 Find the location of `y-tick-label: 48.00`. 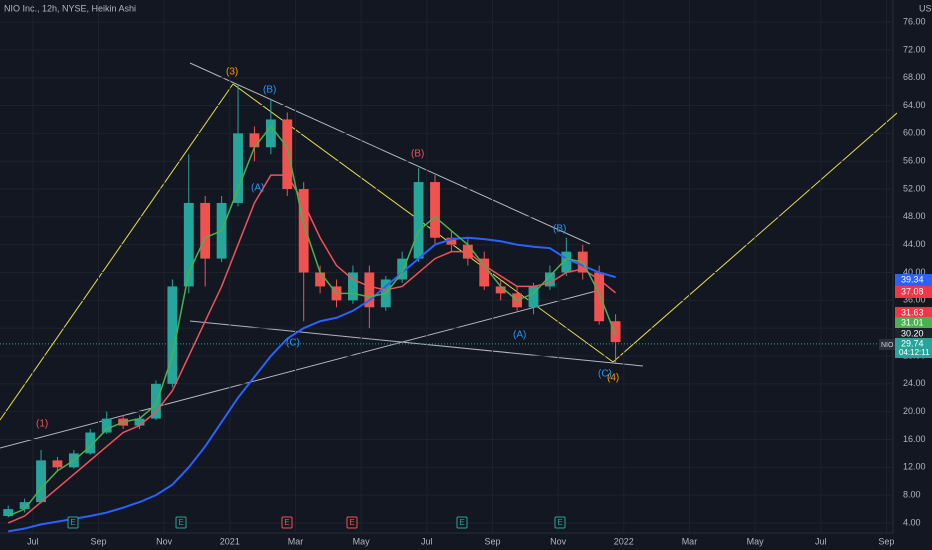

y-tick-label: 48.00 is located at coordinates (914, 216).